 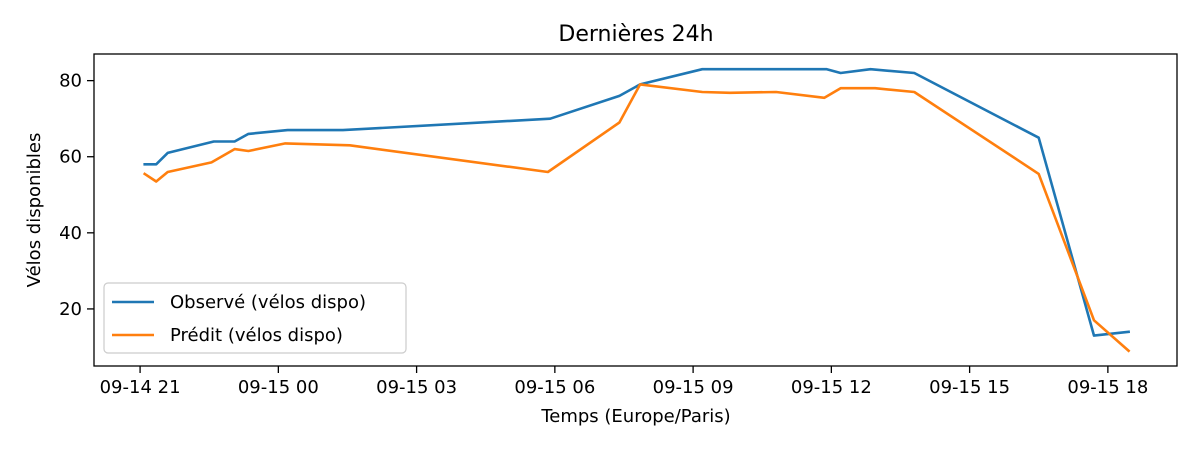 What do you see at coordinates (635, 416) in the screenshot?
I see `x-axis-label: Temps (Europe/Paris)` at bounding box center [635, 416].